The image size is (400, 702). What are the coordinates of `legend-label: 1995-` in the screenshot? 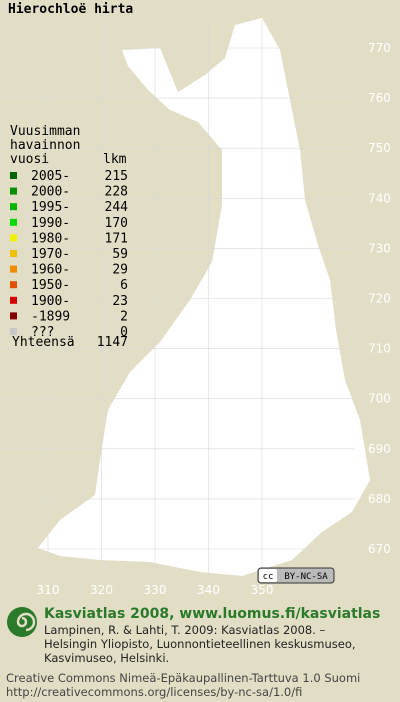 It's located at (50, 207).